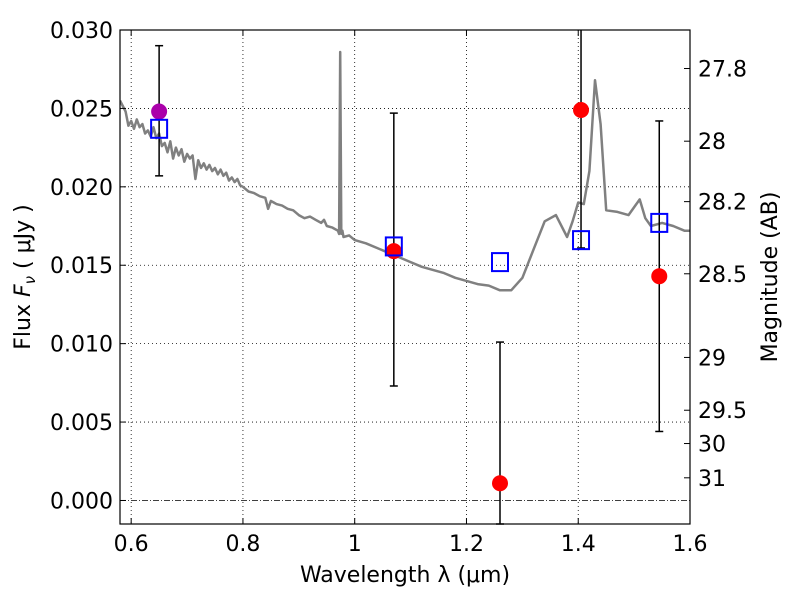 Image resolution: width=800 pixels, height=600 pixels. What do you see at coordinates (81, 501) in the screenshot?
I see `y-tick-label: 0.000` at bounding box center [81, 501].